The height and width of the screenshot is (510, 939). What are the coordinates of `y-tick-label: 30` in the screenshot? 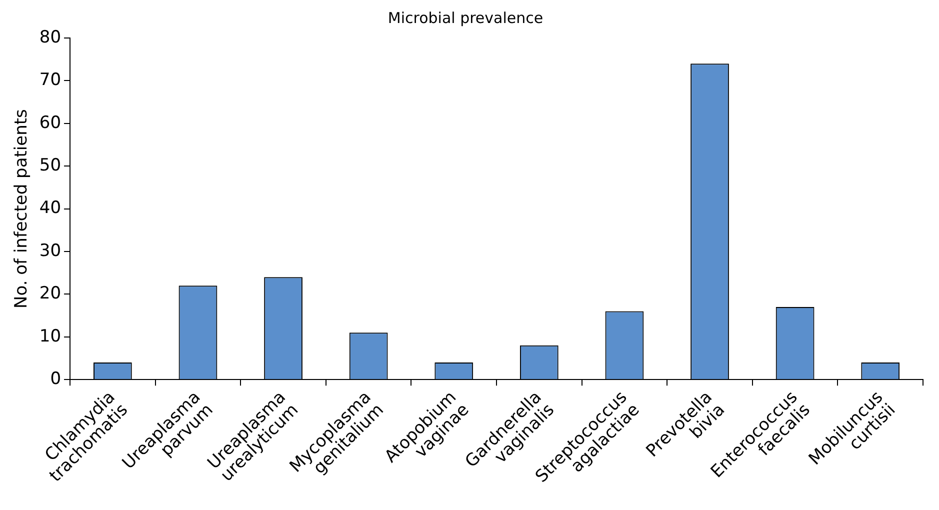 It's located at (50, 250).